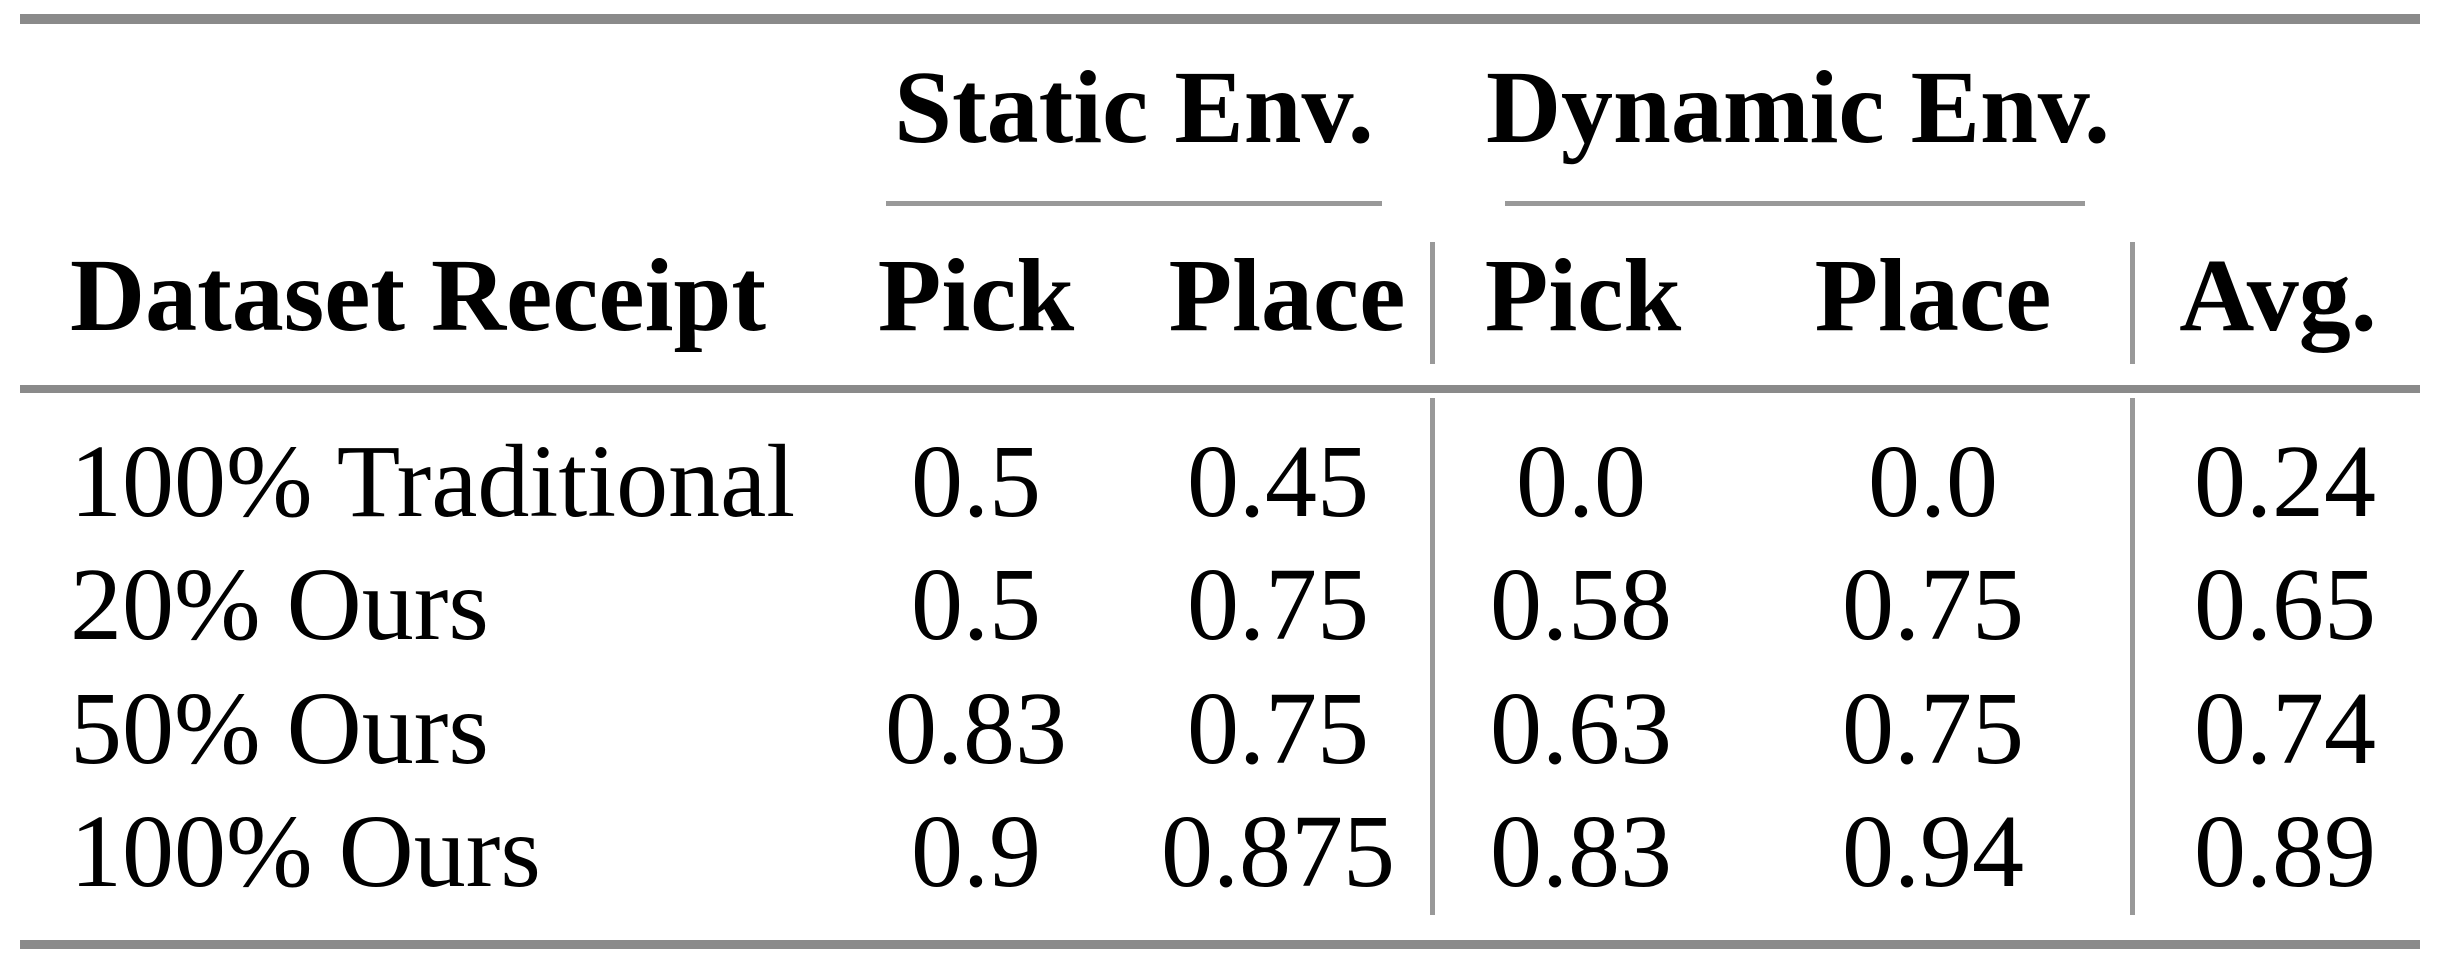 The width and height of the screenshot is (2440, 966). I want to click on static-env-underline-rule, so click(1134, 203).